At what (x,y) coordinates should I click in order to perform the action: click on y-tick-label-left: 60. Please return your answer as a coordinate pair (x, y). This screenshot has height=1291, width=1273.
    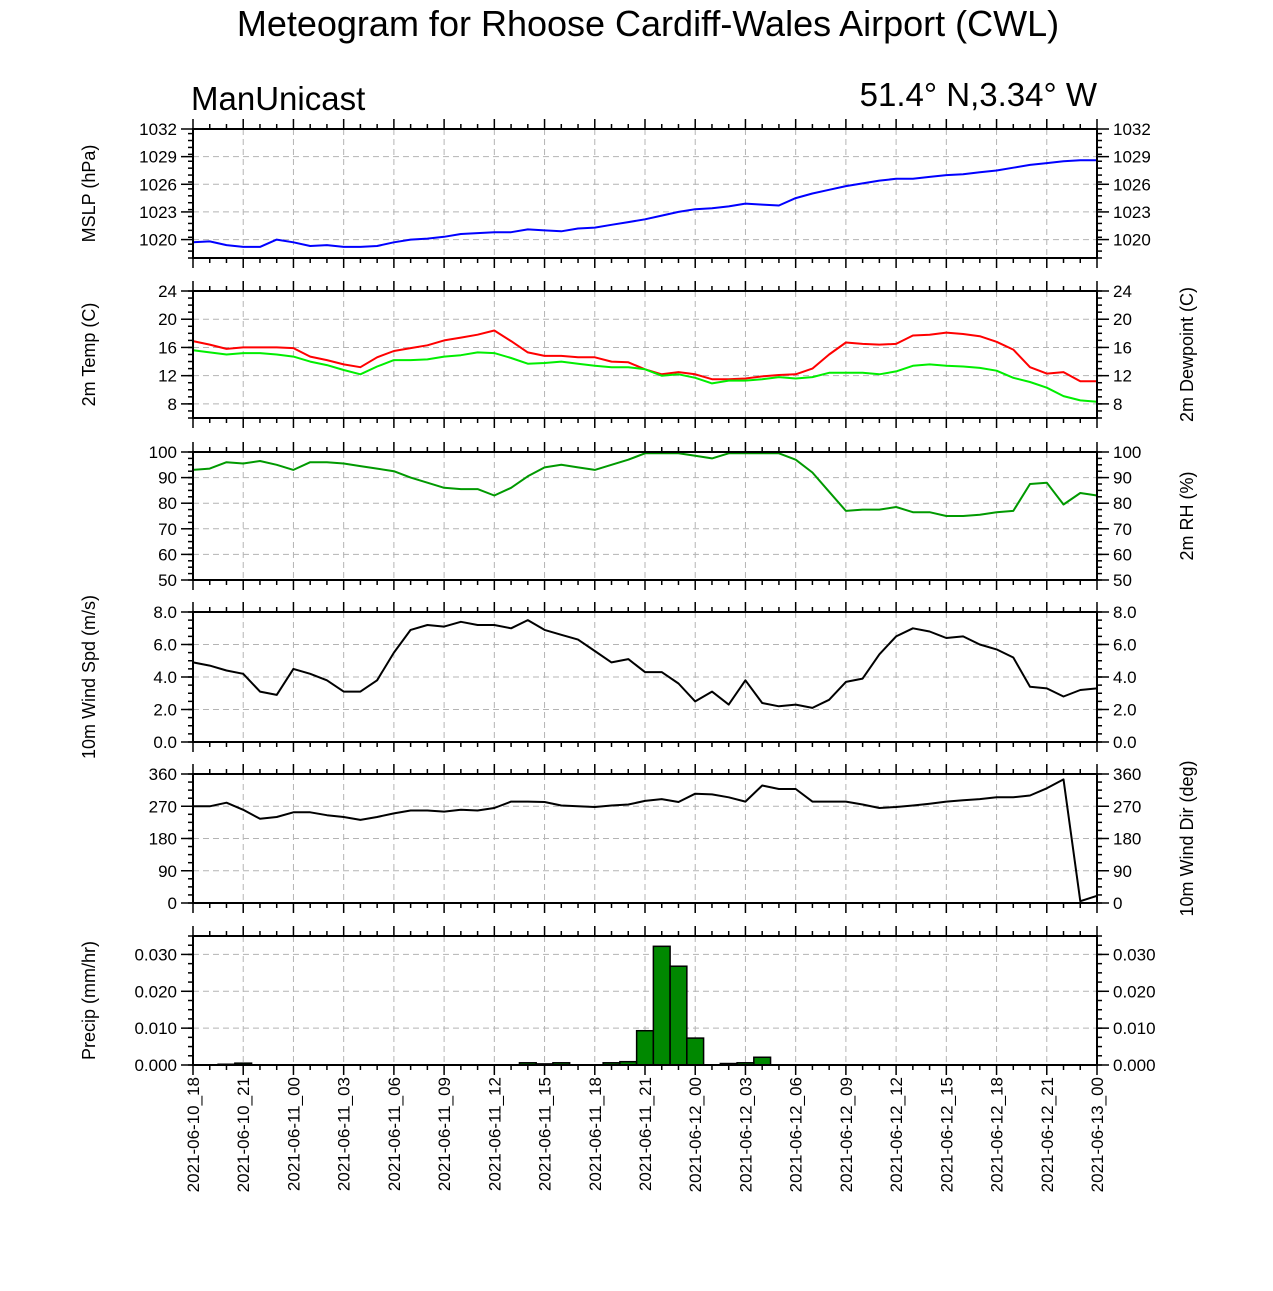
    Looking at the image, I should click on (167, 554).